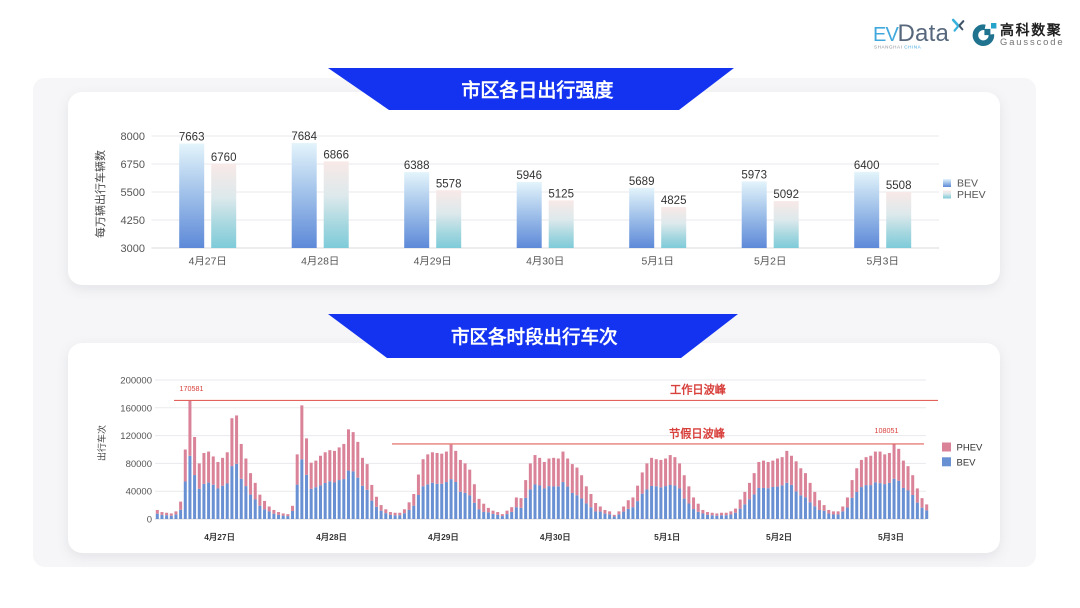  Describe the element at coordinates (1032, 41) in the screenshot. I see `svg-text: Gausscode` at that location.